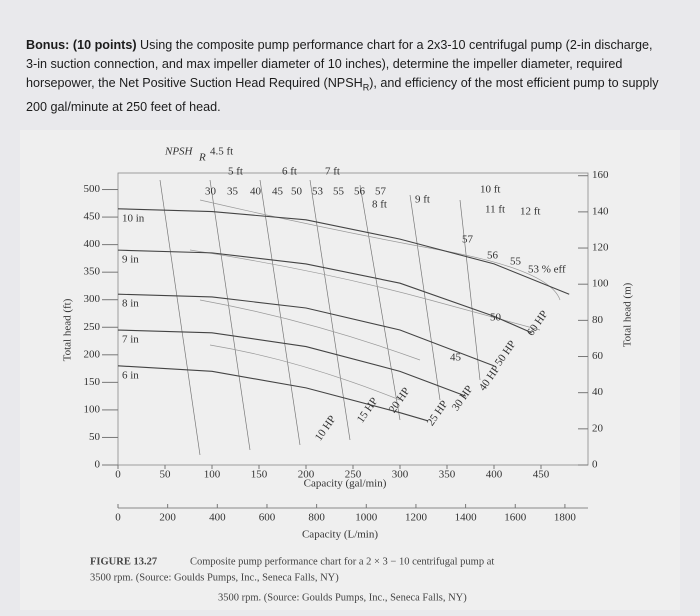 This screenshot has height=616, width=700. I want to click on y2-axis-title: Total head (m), so click(628, 314).